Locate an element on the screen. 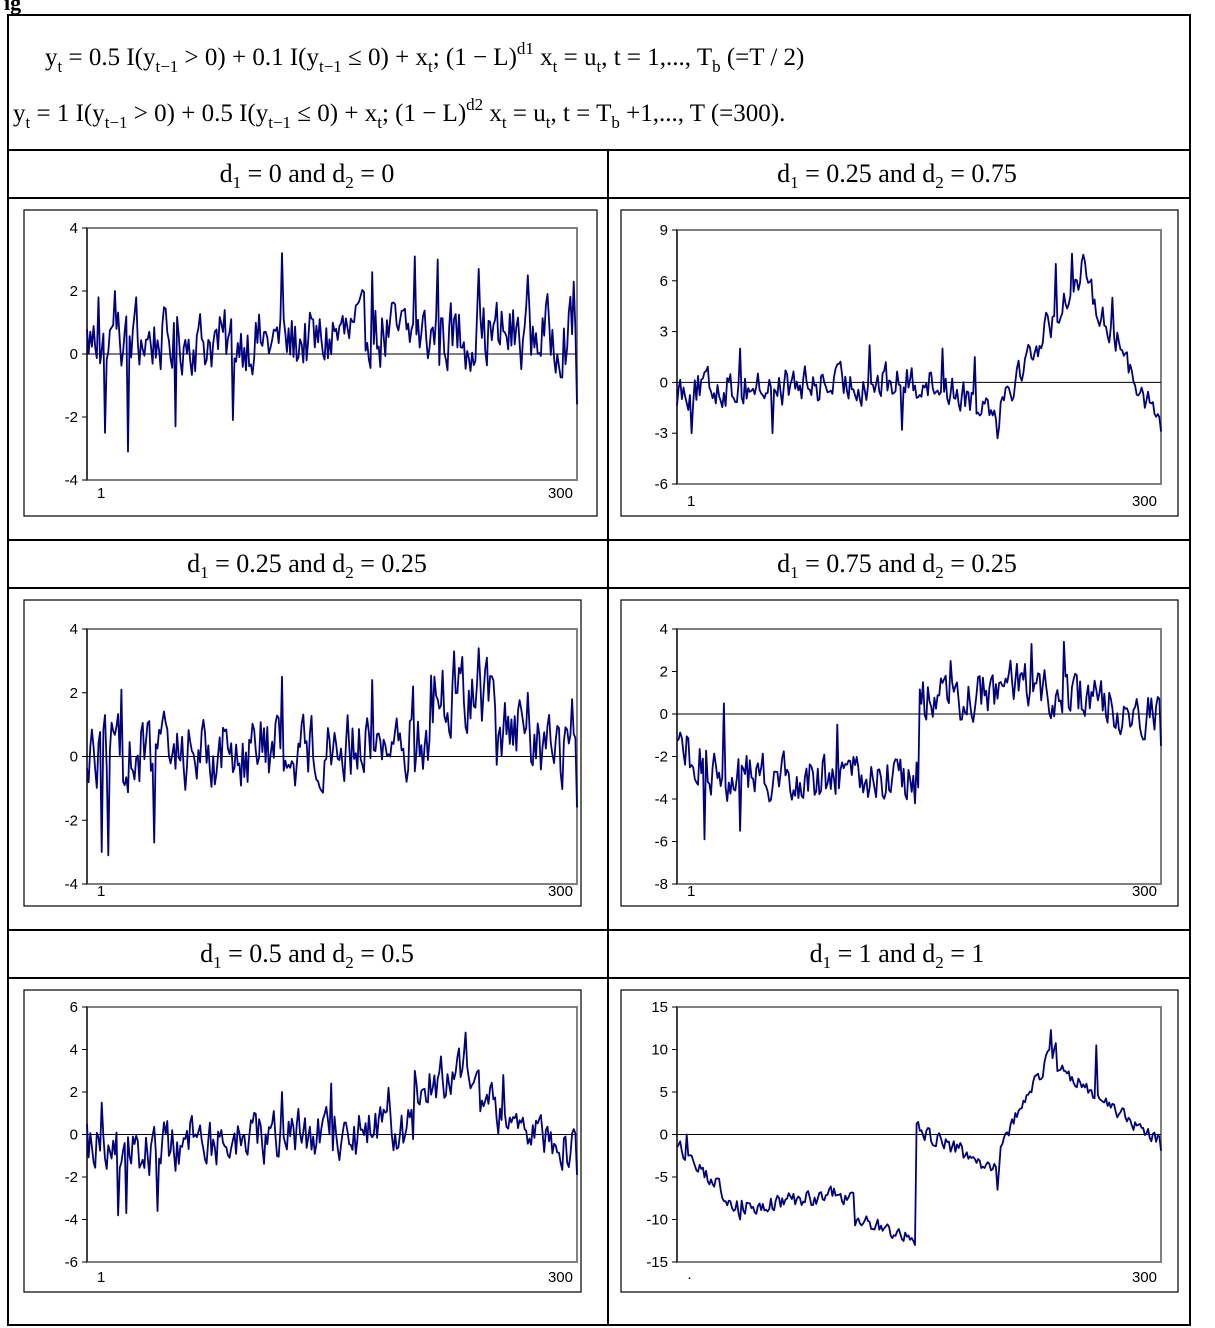  chart-panel: -8 -6 -4 -2 0 2 4 1 300 is located at coordinates (899, 753).